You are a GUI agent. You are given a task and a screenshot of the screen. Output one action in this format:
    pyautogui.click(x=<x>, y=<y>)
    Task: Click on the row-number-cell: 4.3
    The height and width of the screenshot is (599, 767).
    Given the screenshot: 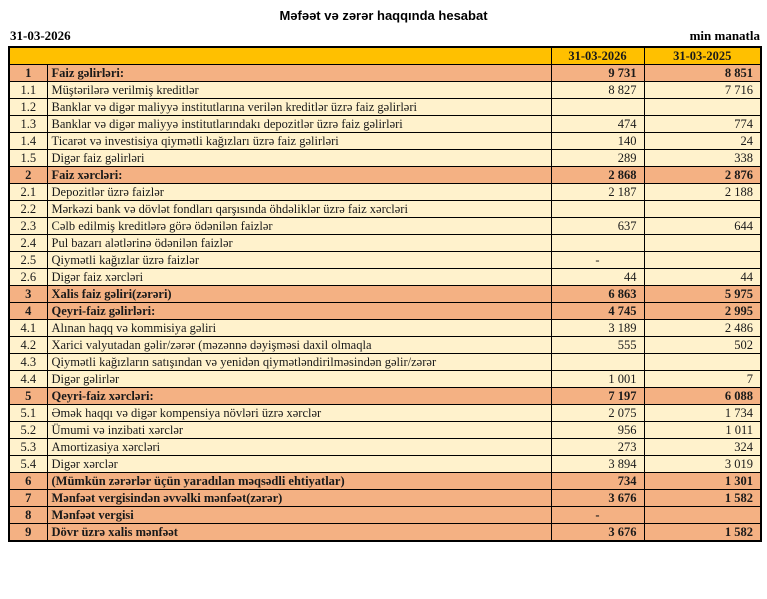 What is the action you would take?
    pyautogui.click(x=28, y=362)
    